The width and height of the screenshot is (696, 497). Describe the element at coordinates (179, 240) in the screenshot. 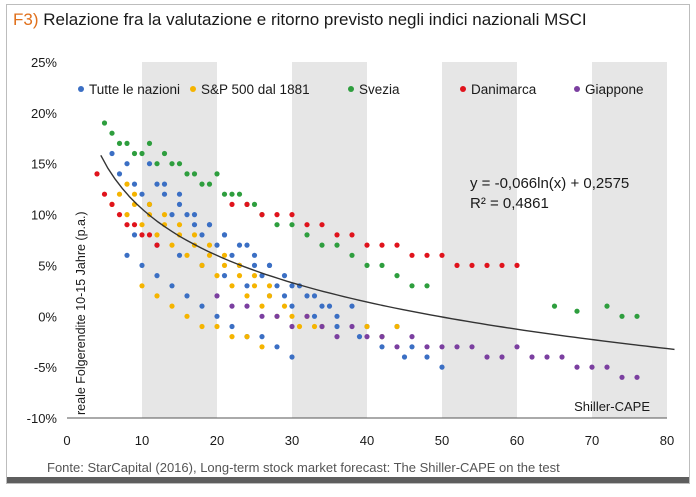

I see `shaded-band` at that location.